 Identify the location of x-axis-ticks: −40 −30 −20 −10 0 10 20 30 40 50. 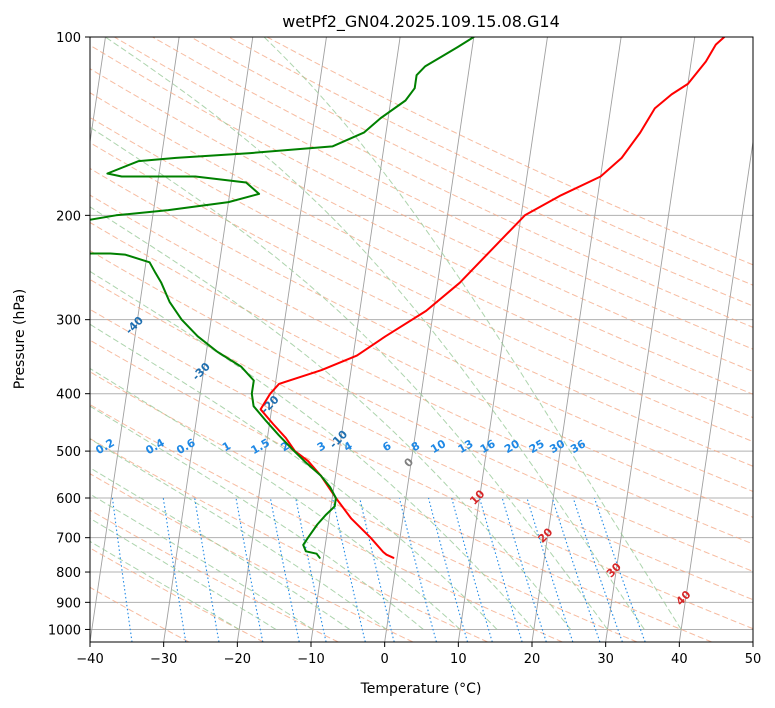
(418, 654).